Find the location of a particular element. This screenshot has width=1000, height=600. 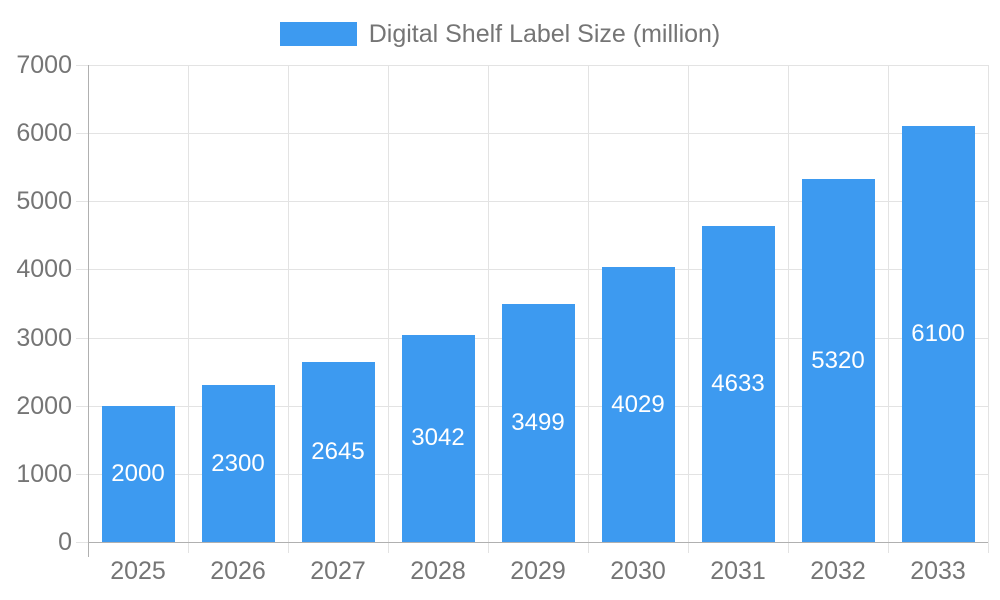

bar-value-label: 2000 is located at coordinates (138, 473).